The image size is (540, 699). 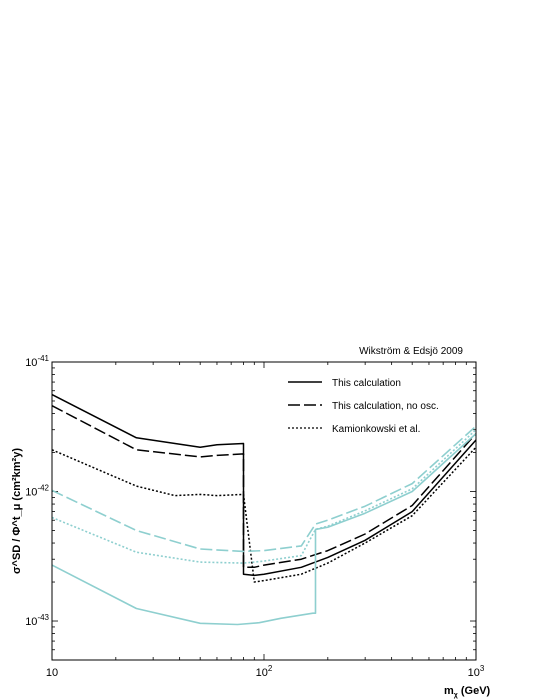 I want to click on legend-label-solid: This calculation, so click(x=366, y=383).